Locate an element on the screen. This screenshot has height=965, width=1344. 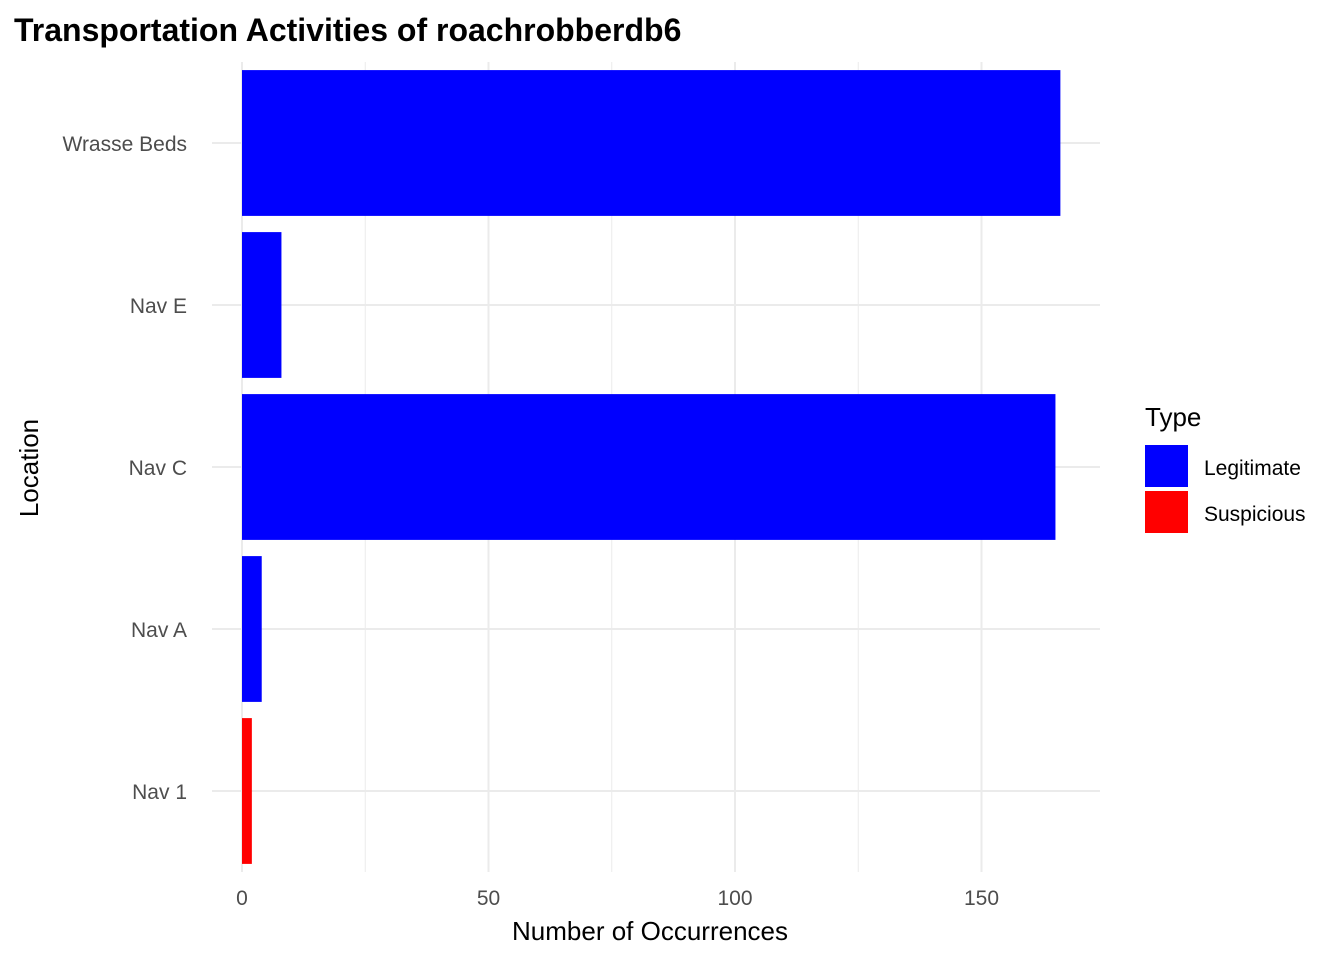
legend: Type Legitimate Suspicious is located at coordinates (1225, 467).